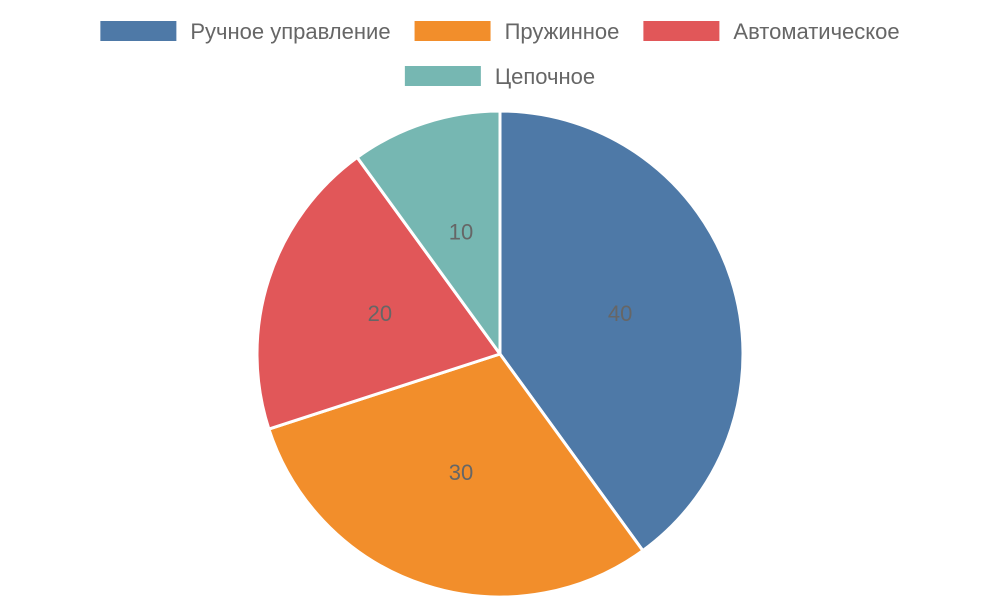 Image resolution: width=1000 pixels, height=600 pixels. What do you see at coordinates (461, 232) in the screenshot?
I see `slice-value-label: 10` at bounding box center [461, 232].